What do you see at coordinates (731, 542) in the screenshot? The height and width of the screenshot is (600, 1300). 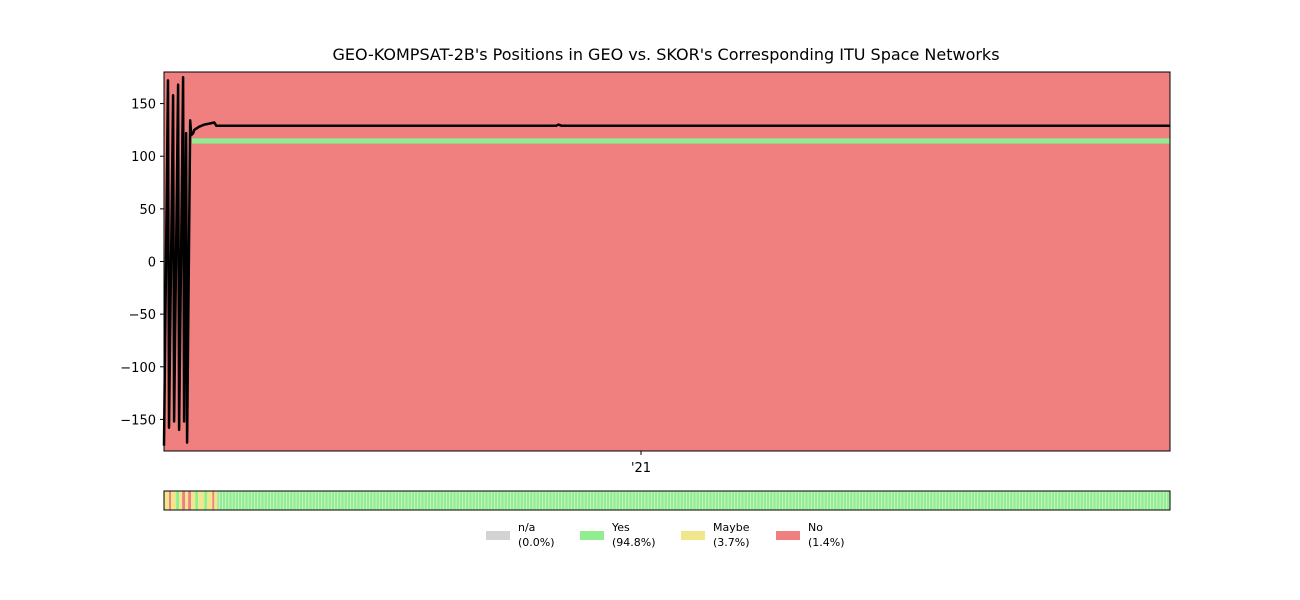 I see `legend-percent: (3.7%)` at bounding box center [731, 542].